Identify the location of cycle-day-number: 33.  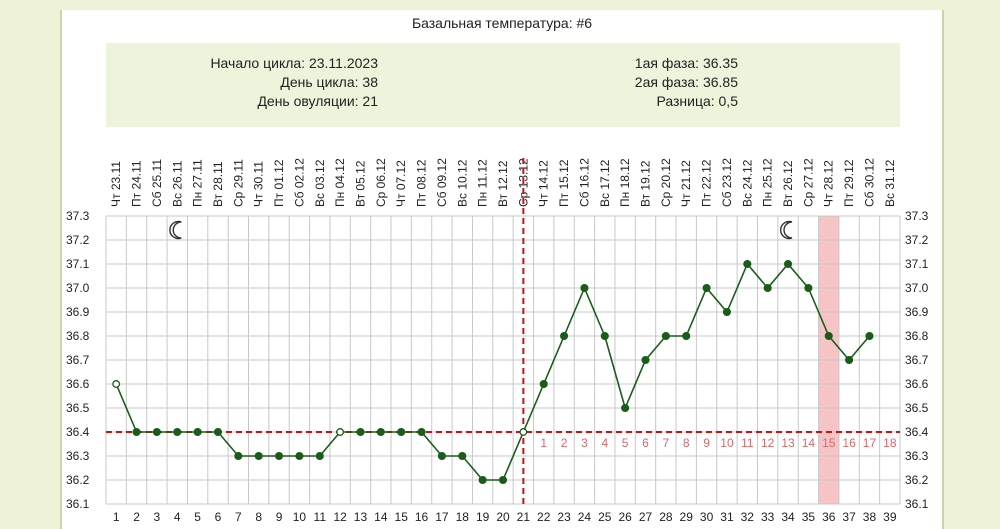
(768, 517).